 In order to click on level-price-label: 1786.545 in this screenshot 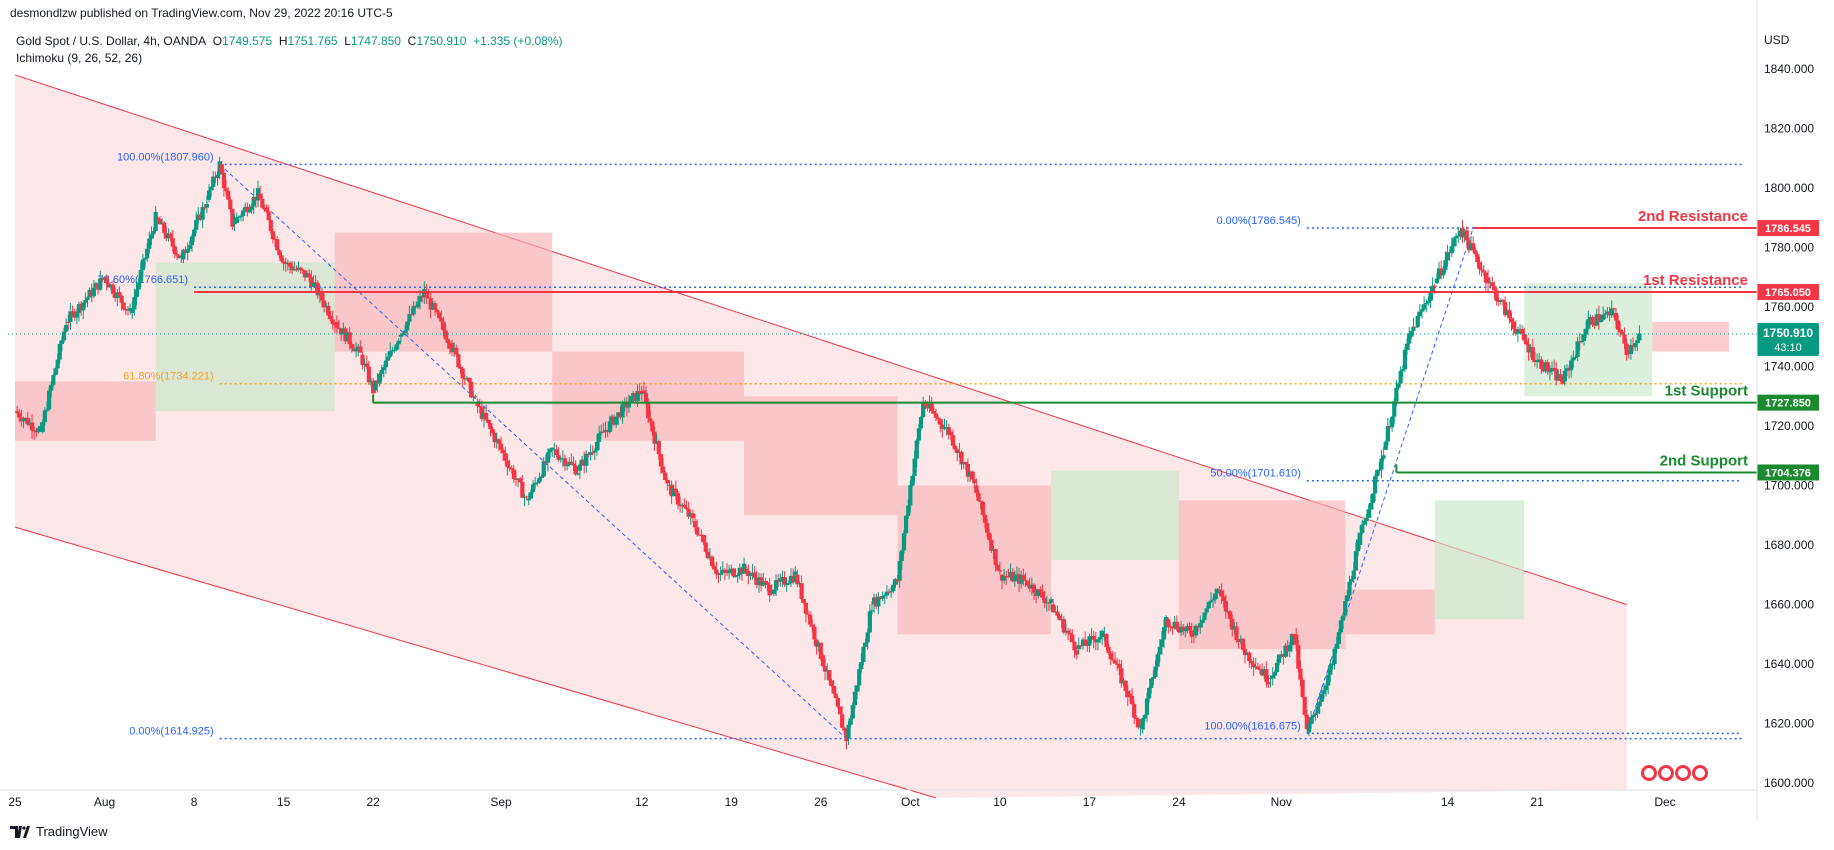, I will do `click(1788, 229)`.